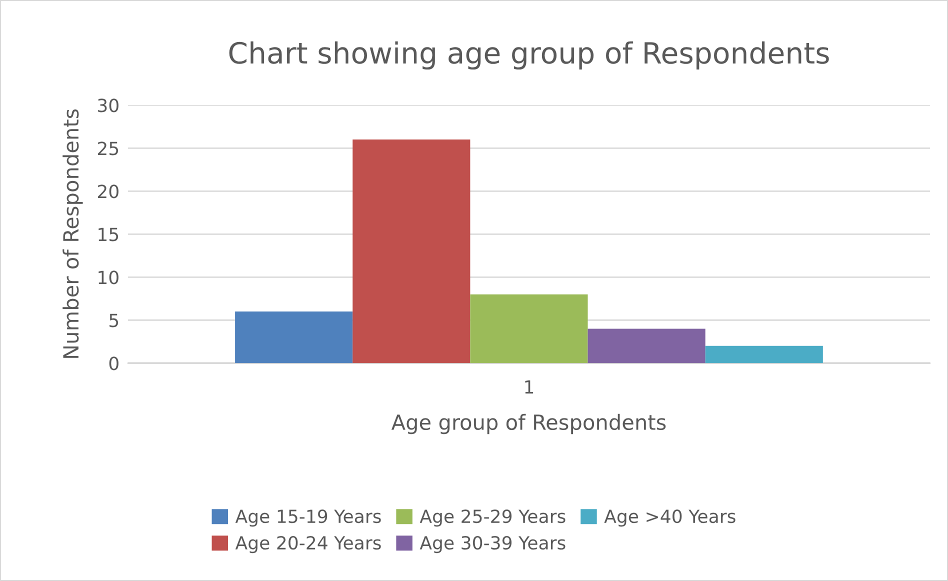  I want to click on y-tick-label: 10, so click(108, 277).